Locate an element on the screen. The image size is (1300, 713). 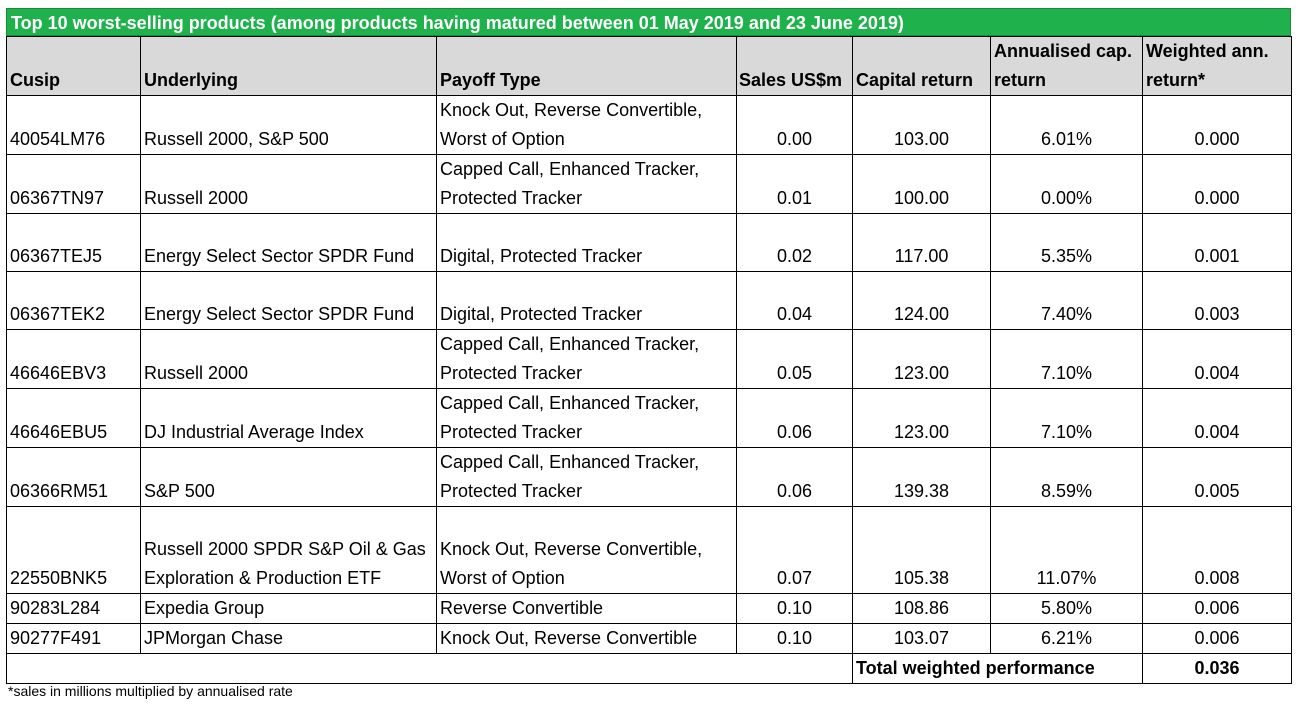
cell-cusip: 90283L284 is located at coordinates (73, 608).